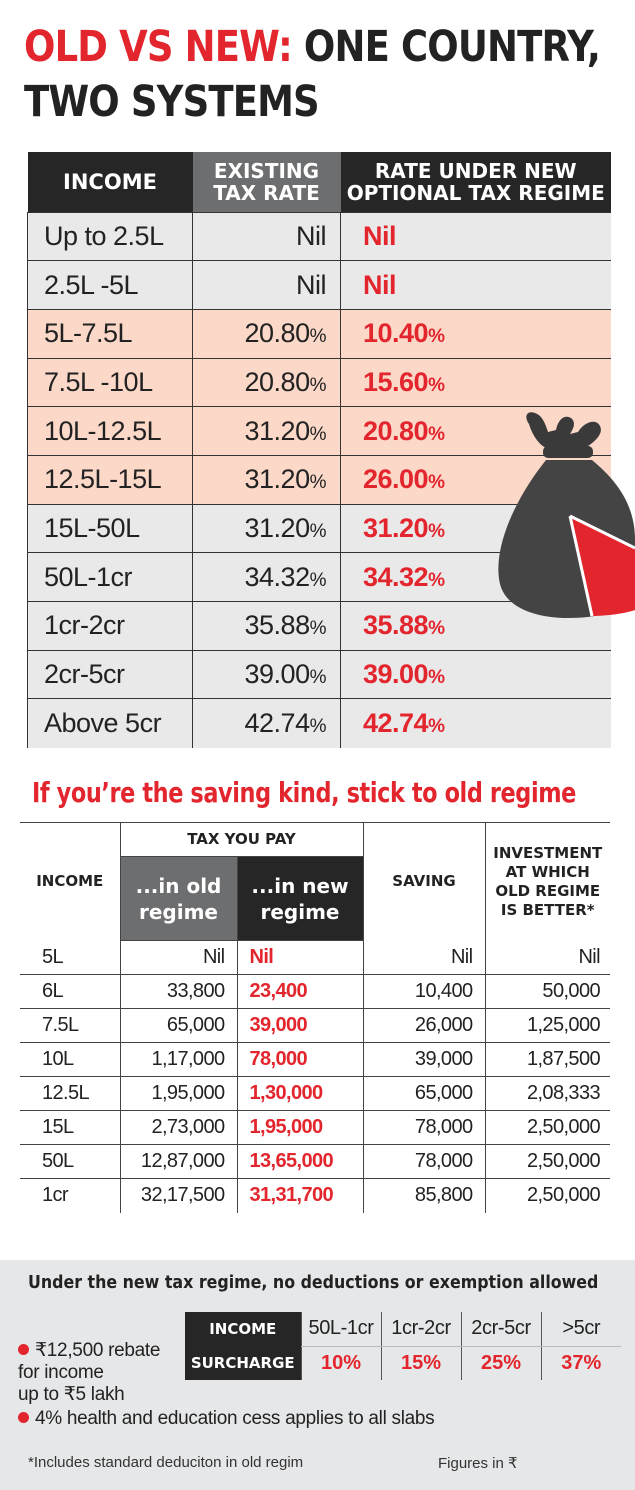 This screenshot has width=635, height=1490. I want to click on existing-rate: 35.88%, so click(266, 626).